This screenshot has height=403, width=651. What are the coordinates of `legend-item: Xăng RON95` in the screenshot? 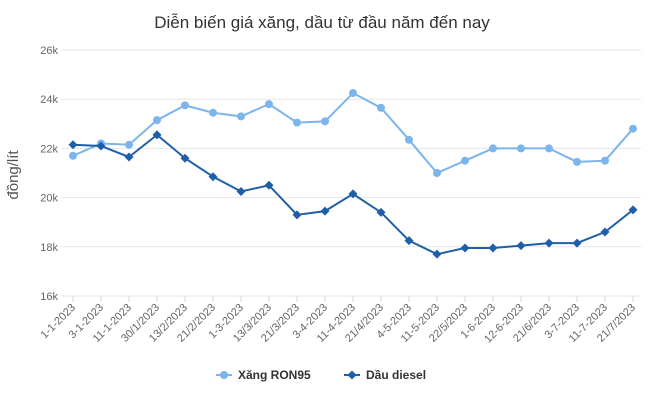 It's located at (263, 375).